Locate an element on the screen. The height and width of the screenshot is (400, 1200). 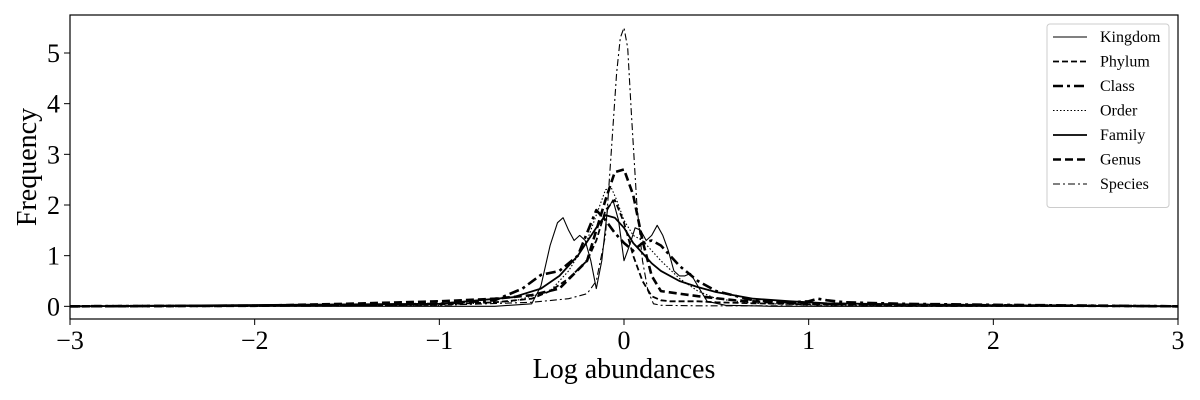
y-axis-title: Frequency is located at coordinates (27, 167).